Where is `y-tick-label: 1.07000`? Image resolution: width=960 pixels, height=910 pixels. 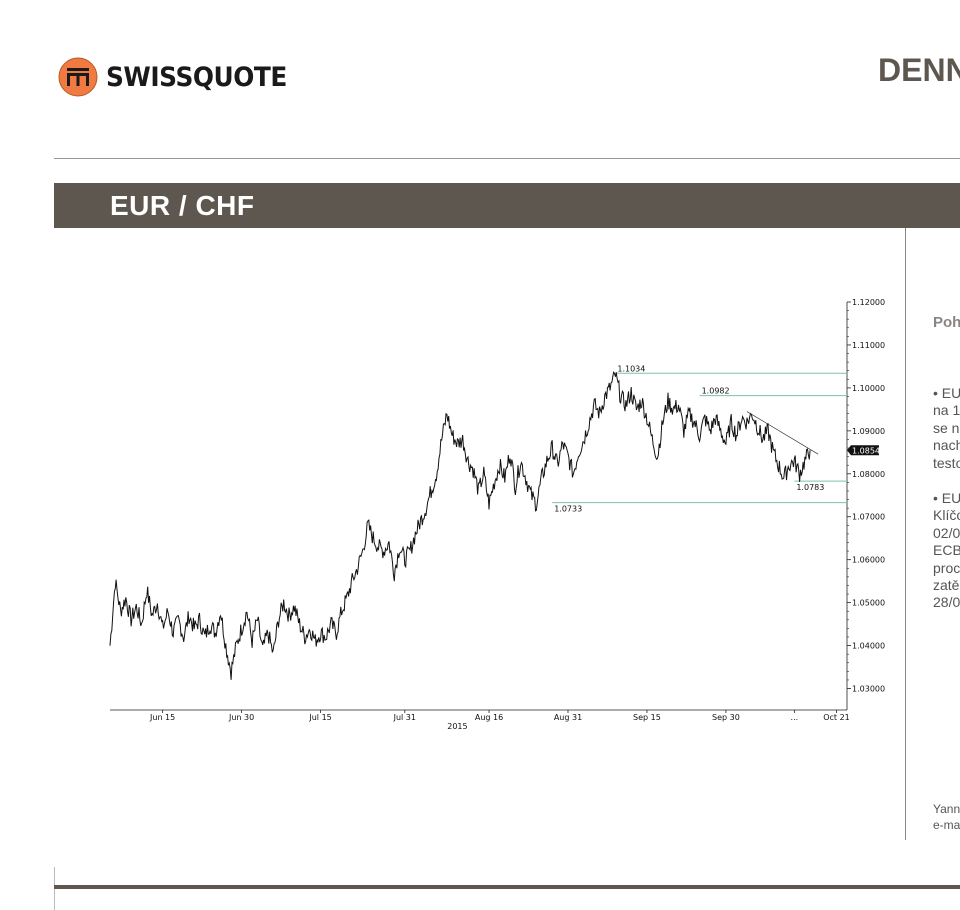
y-tick-label: 1.07000 is located at coordinates (868, 517).